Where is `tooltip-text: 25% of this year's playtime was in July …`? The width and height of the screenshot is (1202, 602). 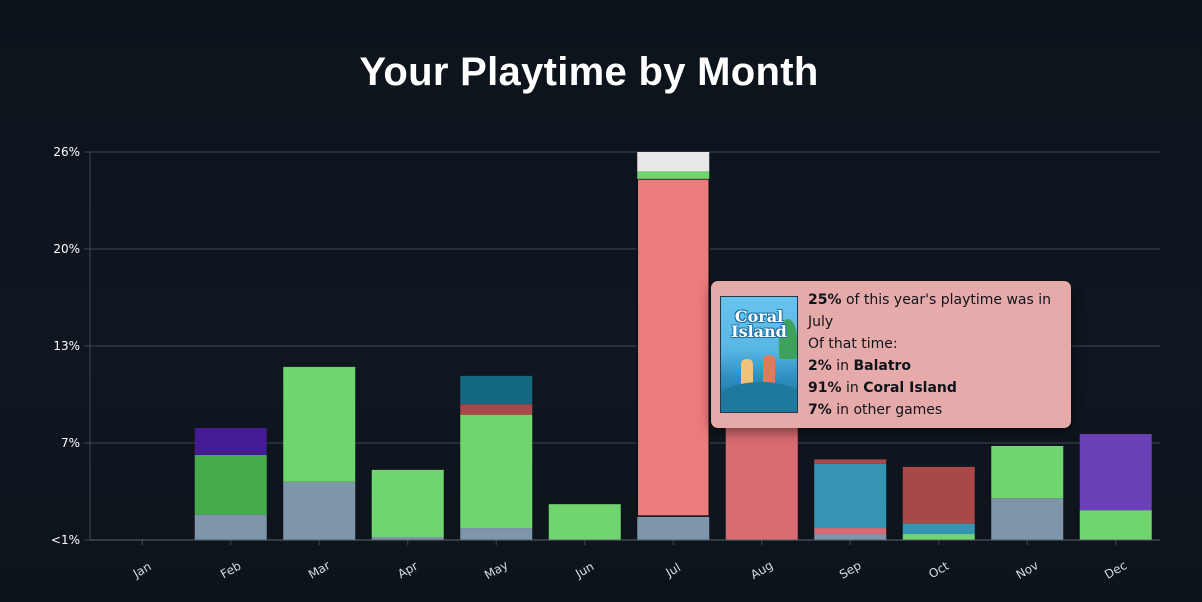 tooltip-text: 25% of this year's playtime was in July … is located at coordinates (937, 355).